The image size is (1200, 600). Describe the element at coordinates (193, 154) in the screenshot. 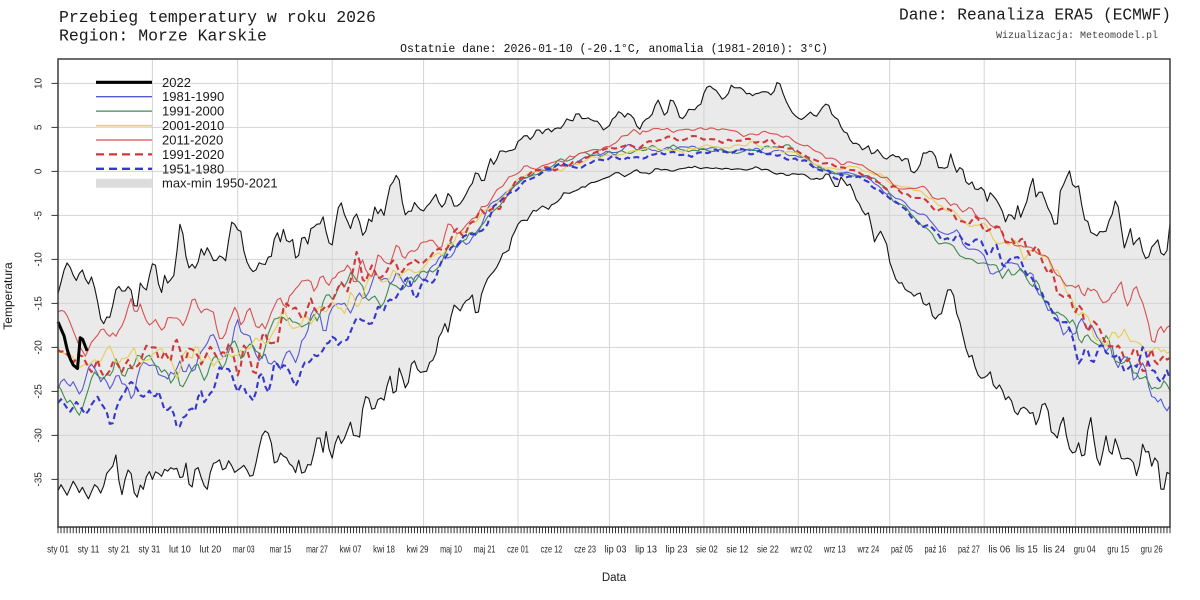

I see `svg-text: 1991-2020` at that location.